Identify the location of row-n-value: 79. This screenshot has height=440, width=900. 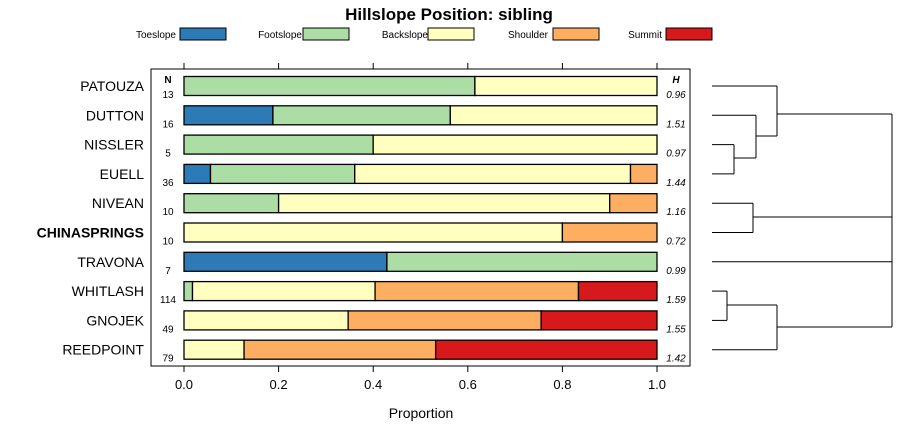
(168, 359).